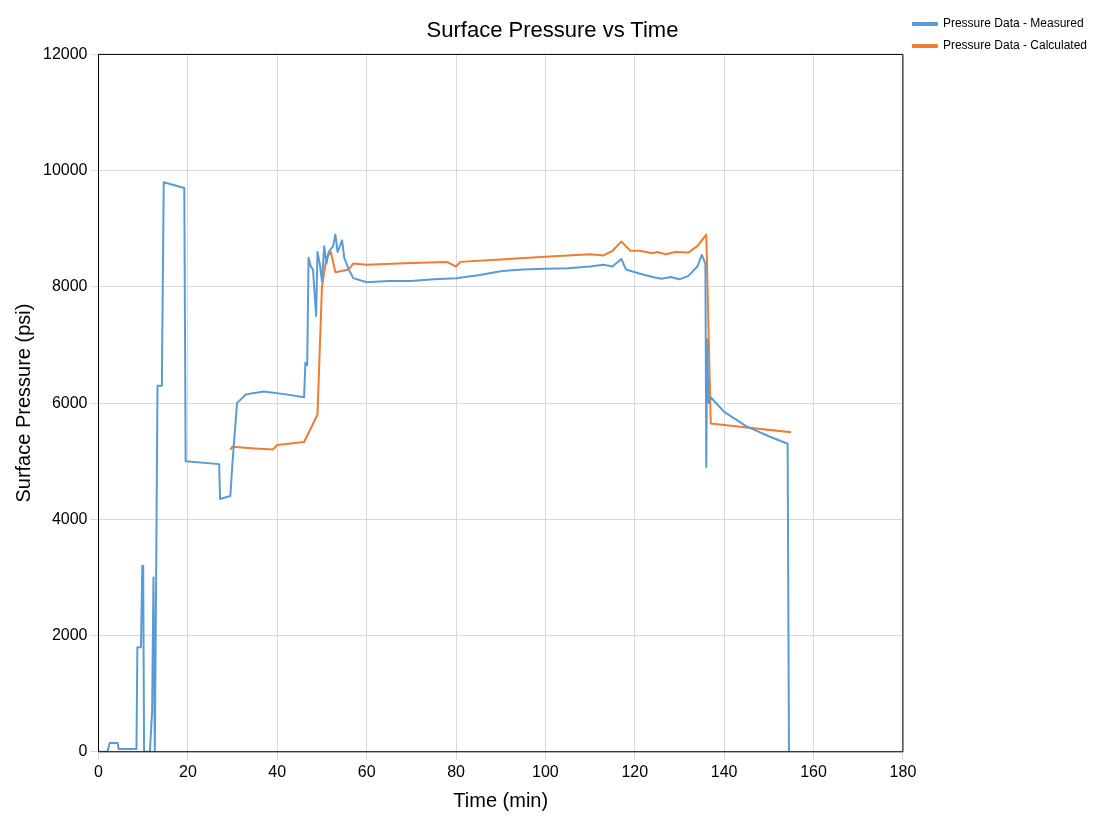 The width and height of the screenshot is (1115, 825). What do you see at coordinates (1015, 45) in the screenshot?
I see `legend-label: Pressure Data - Calculated` at bounding box center [1015, 45].